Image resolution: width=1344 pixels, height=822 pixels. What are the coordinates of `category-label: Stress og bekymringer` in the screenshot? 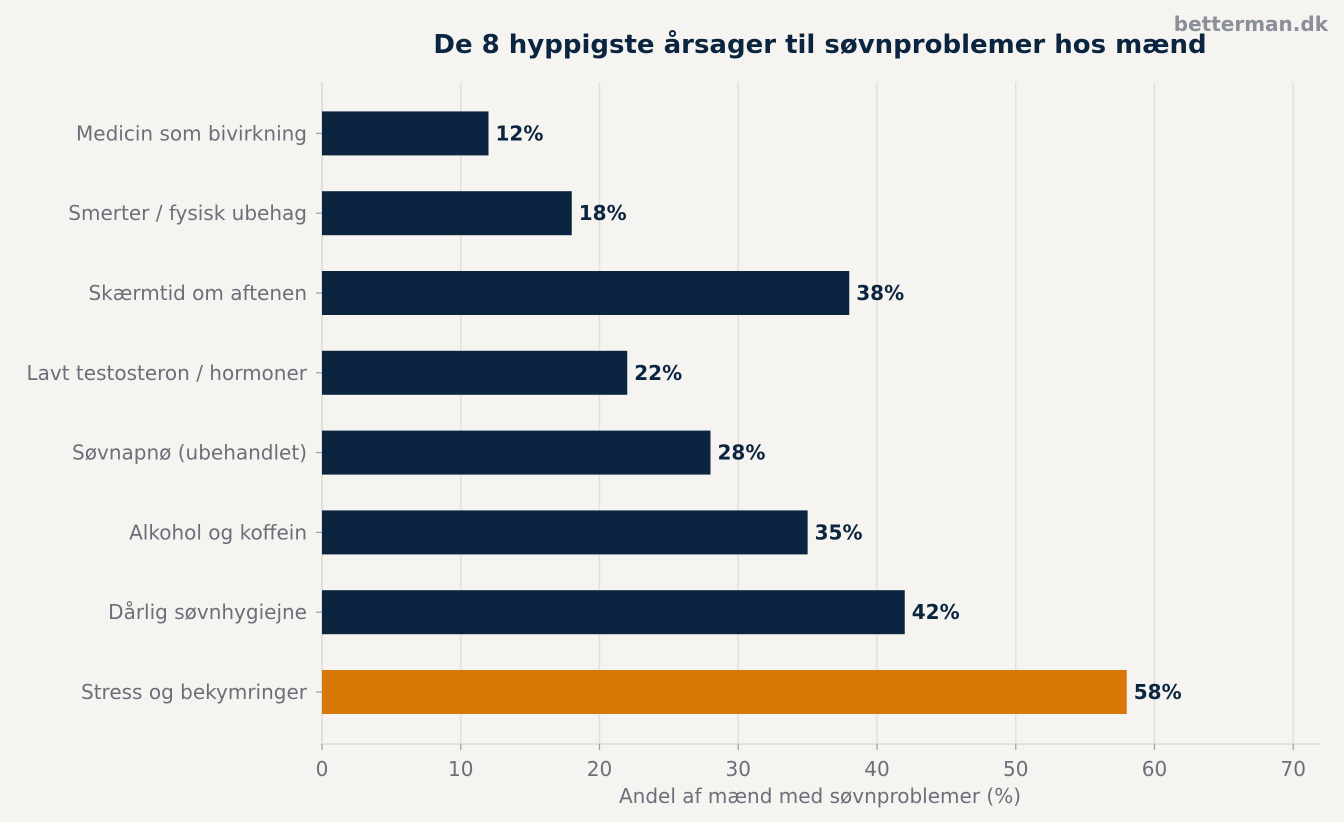 It's located at (194, 692).